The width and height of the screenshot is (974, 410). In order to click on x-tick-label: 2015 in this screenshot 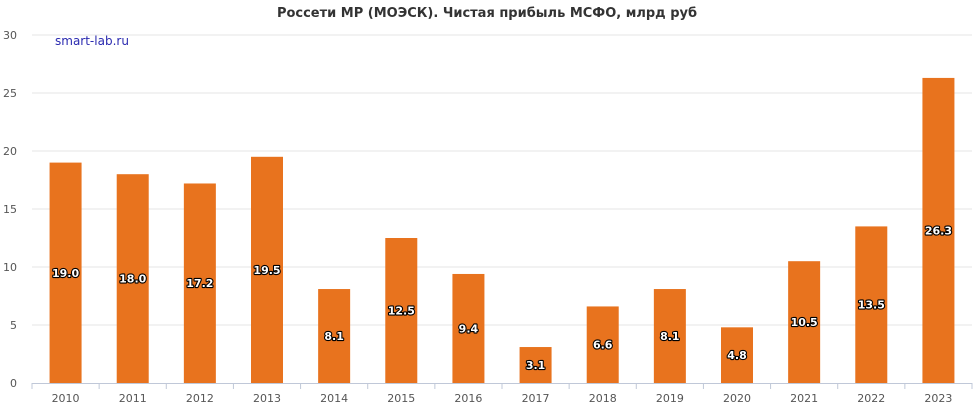, I will do `click(401, 398)`.